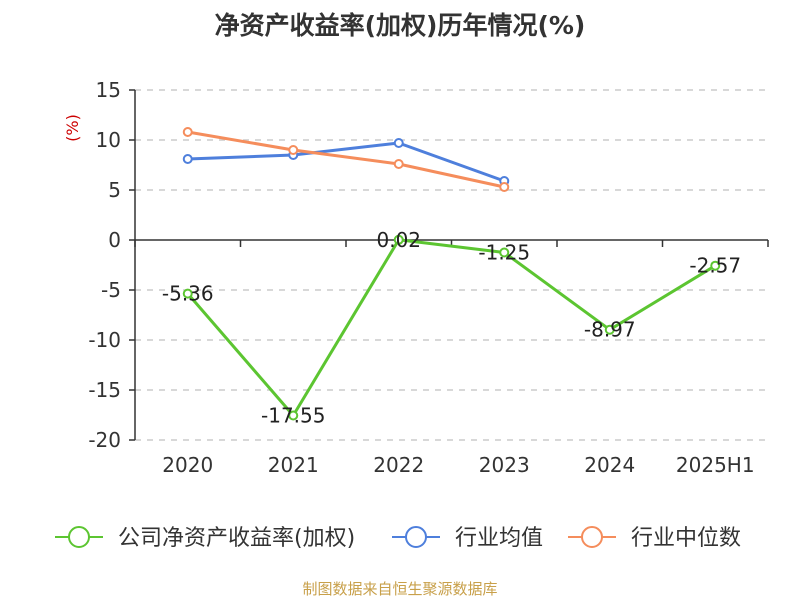 Image resolution: width=800 pixels, height=600 pixels. I want to click on y-tick-label: -10, so click(104, 340).